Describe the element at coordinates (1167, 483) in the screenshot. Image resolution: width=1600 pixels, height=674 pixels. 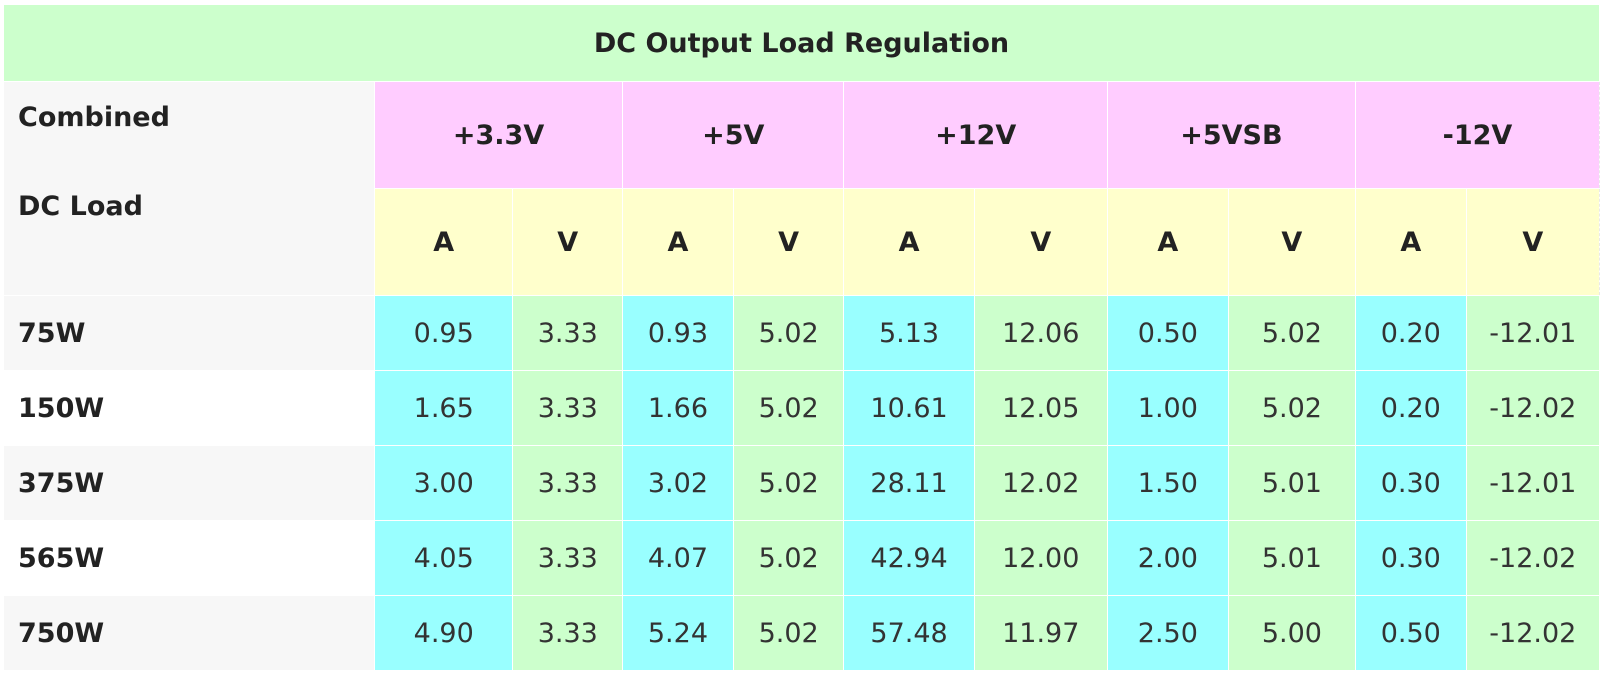
I see `amps-cell: 1.50` at that location.